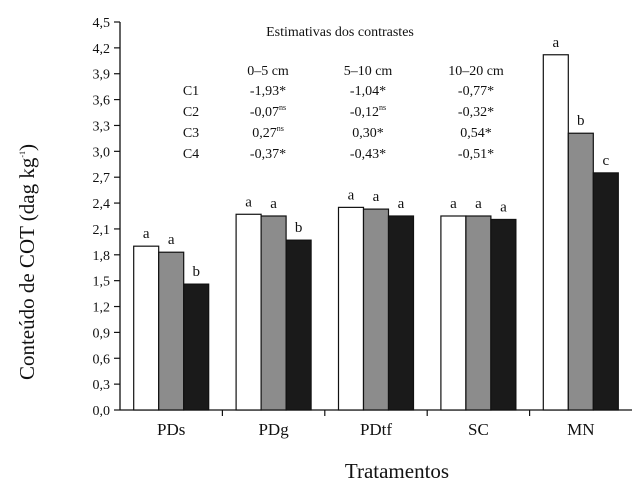 Image resolution: width=634 pixels, height=481 pixels. What do you see at coordinates (476, 71) in the screenshot?
I see `contrasts-header: 10–20 cm` at bounding box center [476, 71].